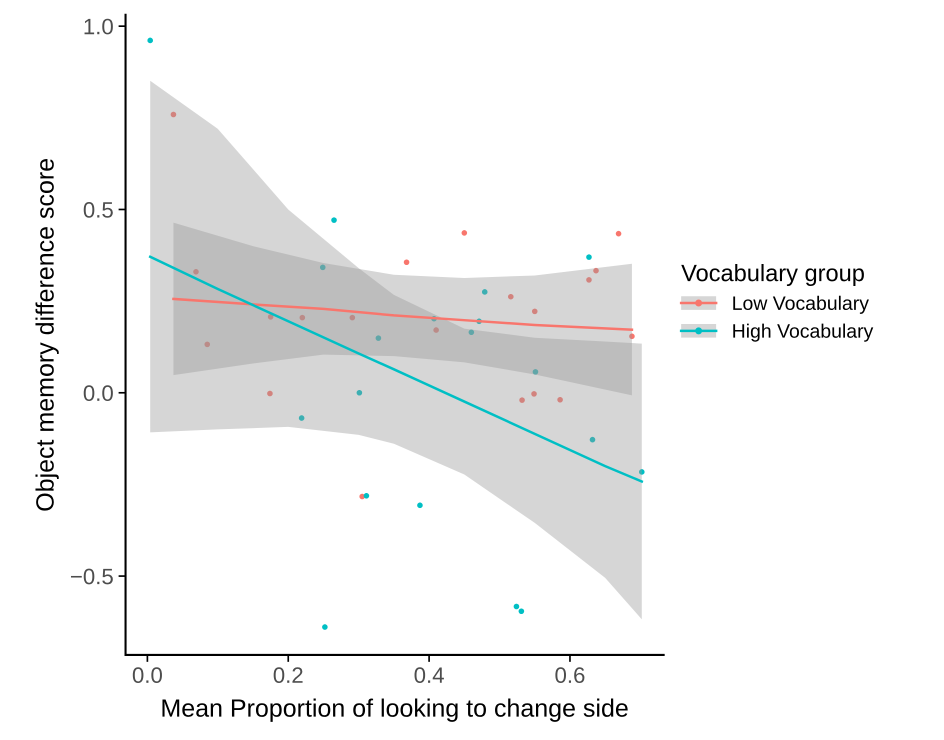 This screenshot has height=740, width=944. What do you see at coordinates (403, 314) in the screenshot?
I see `line-series` at bounding box center [403, 314].